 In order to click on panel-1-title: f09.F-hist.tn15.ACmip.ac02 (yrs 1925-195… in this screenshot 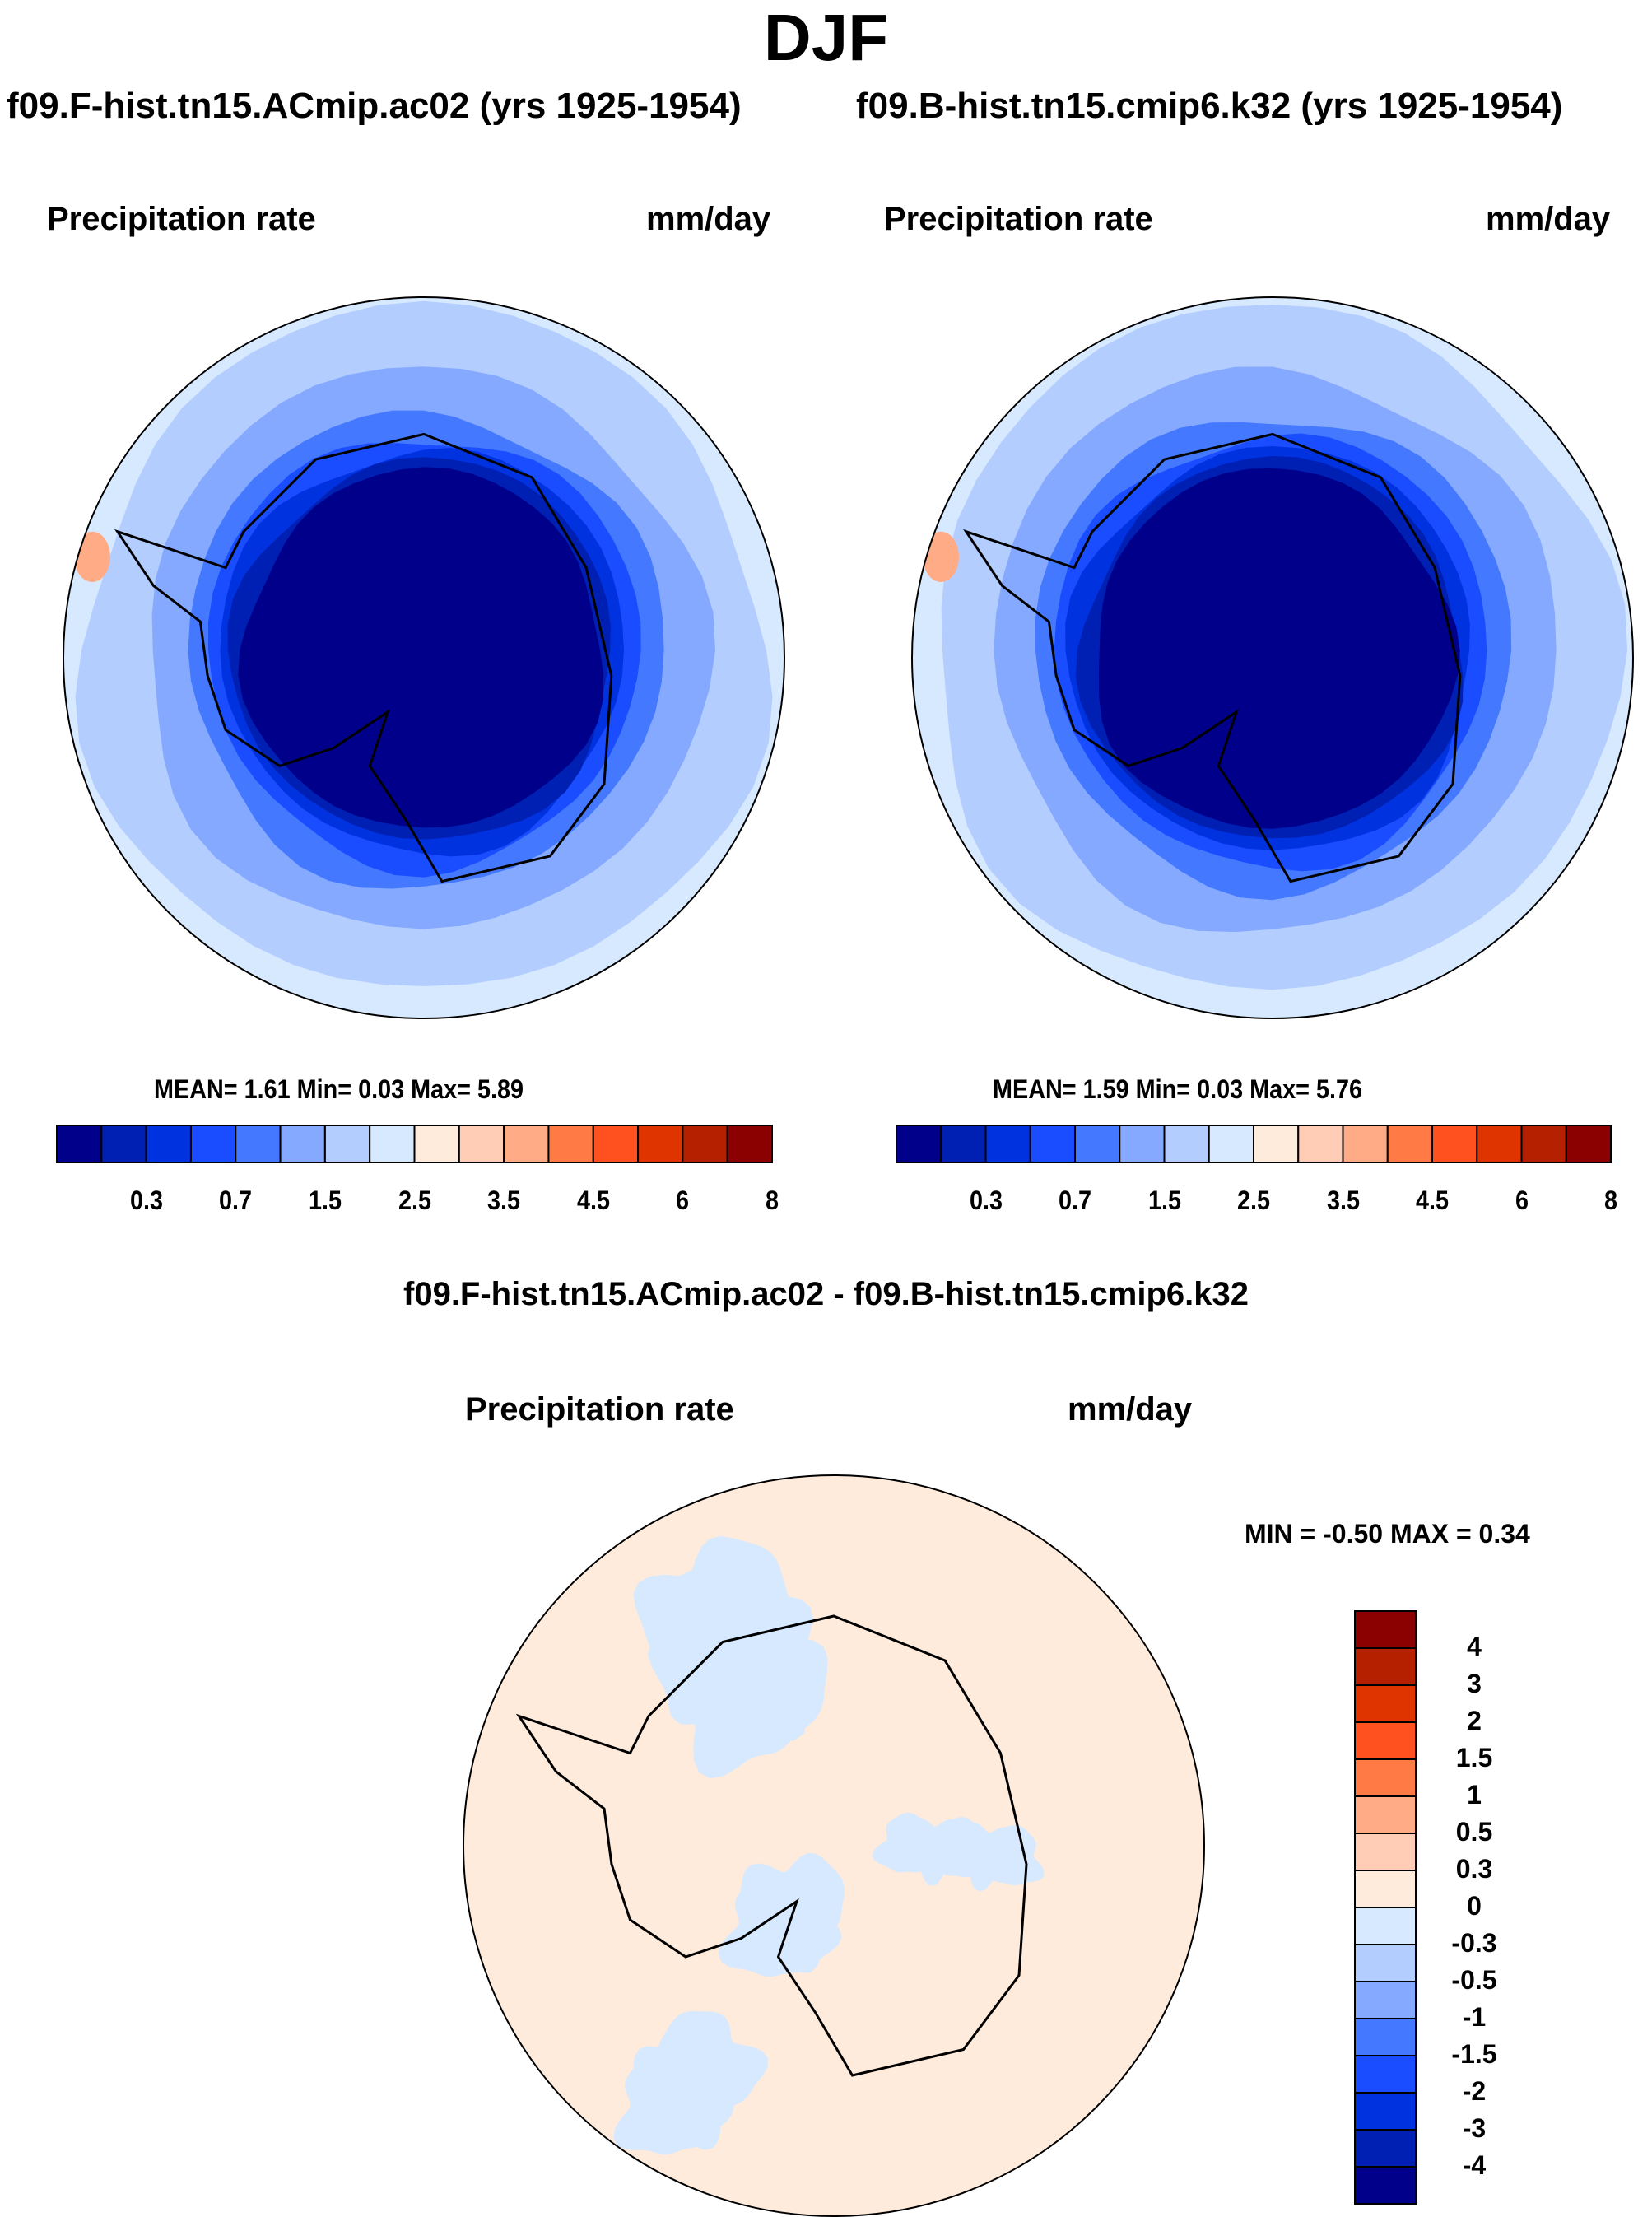, I will do `click(374, 106)`.